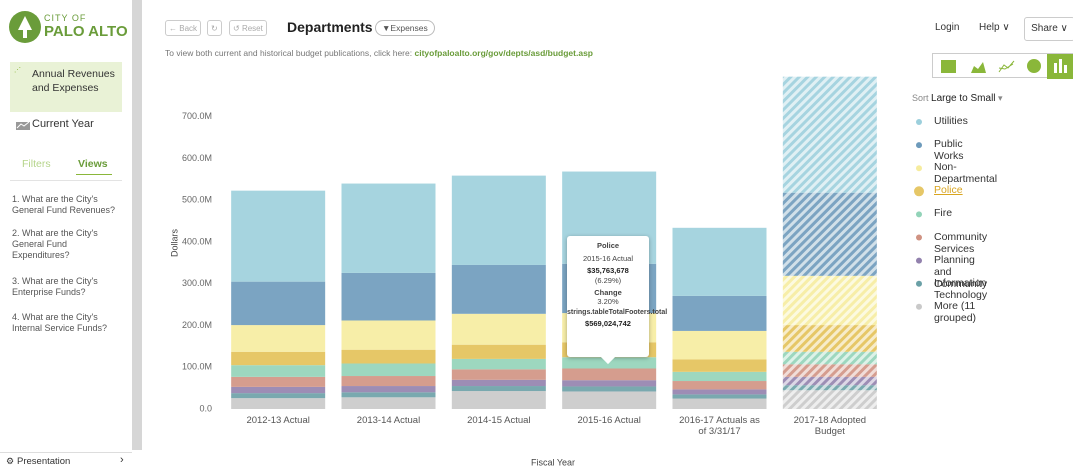  I want to click on legend-label: More (11 grouped), so click(955, 311).